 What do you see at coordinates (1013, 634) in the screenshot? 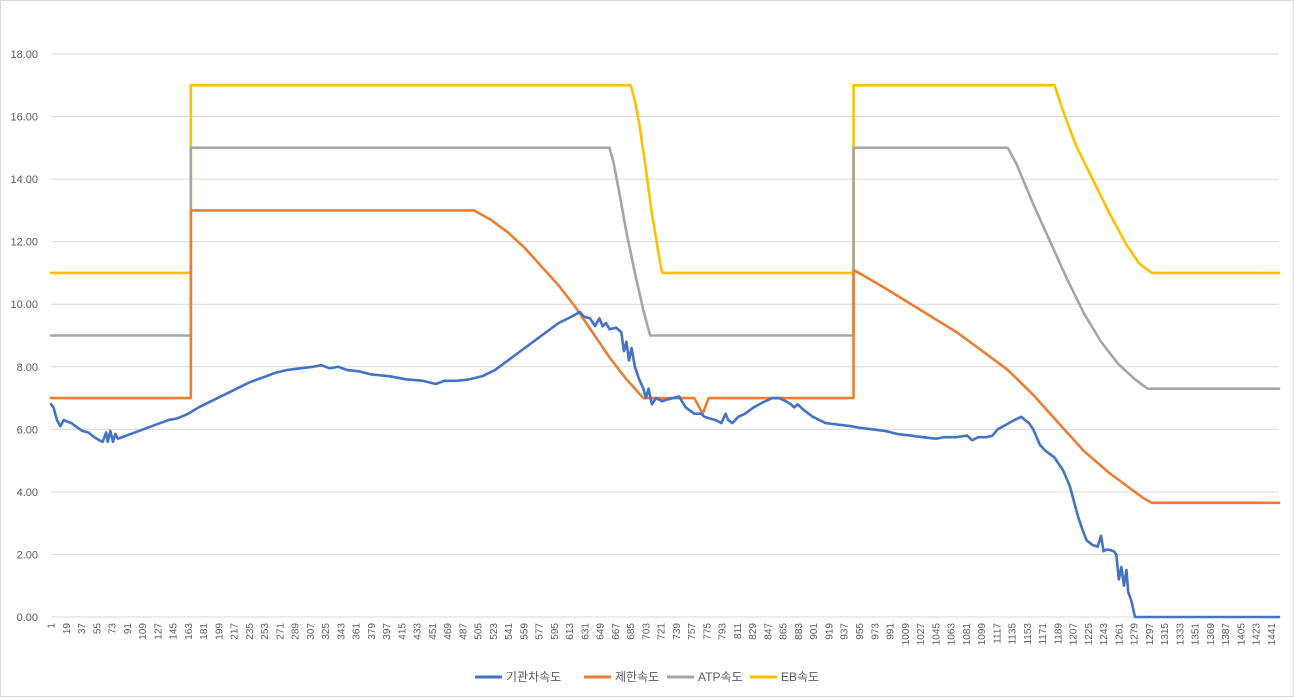
I see `x-tick-label: 1135` at bounding box center [1013, 634].